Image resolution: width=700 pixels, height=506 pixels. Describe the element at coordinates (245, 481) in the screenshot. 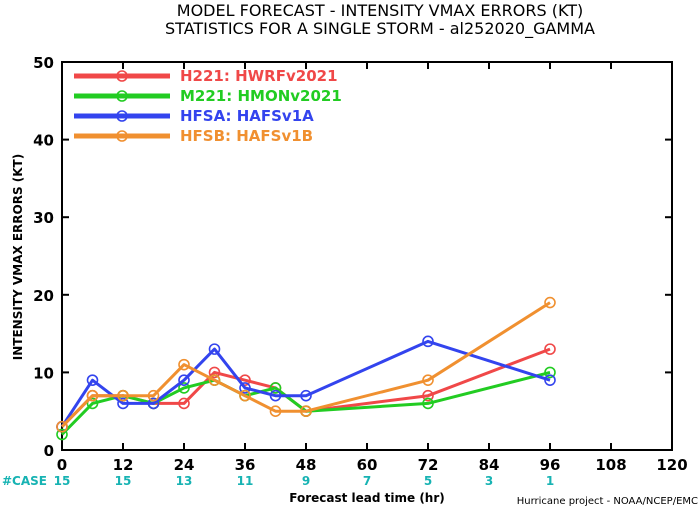

I see `case-count: 11` at that location.